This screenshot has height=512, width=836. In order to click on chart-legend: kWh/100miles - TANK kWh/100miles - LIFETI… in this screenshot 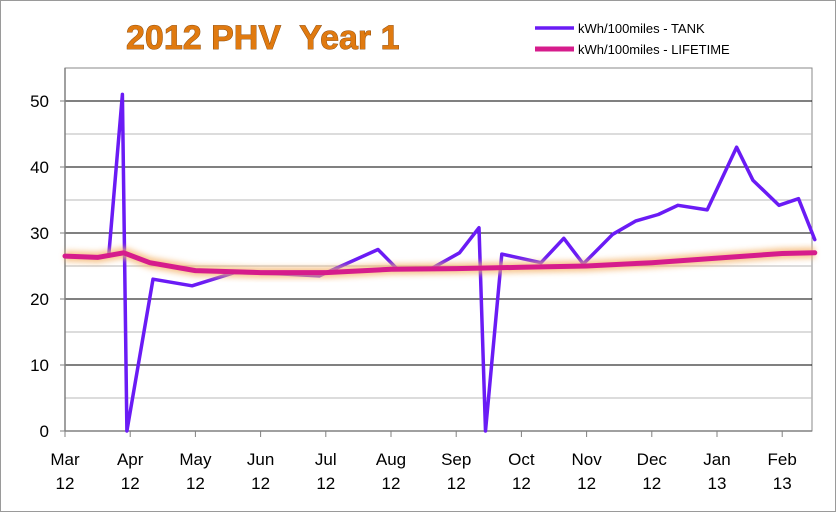, I will do `click(632, 39)`.